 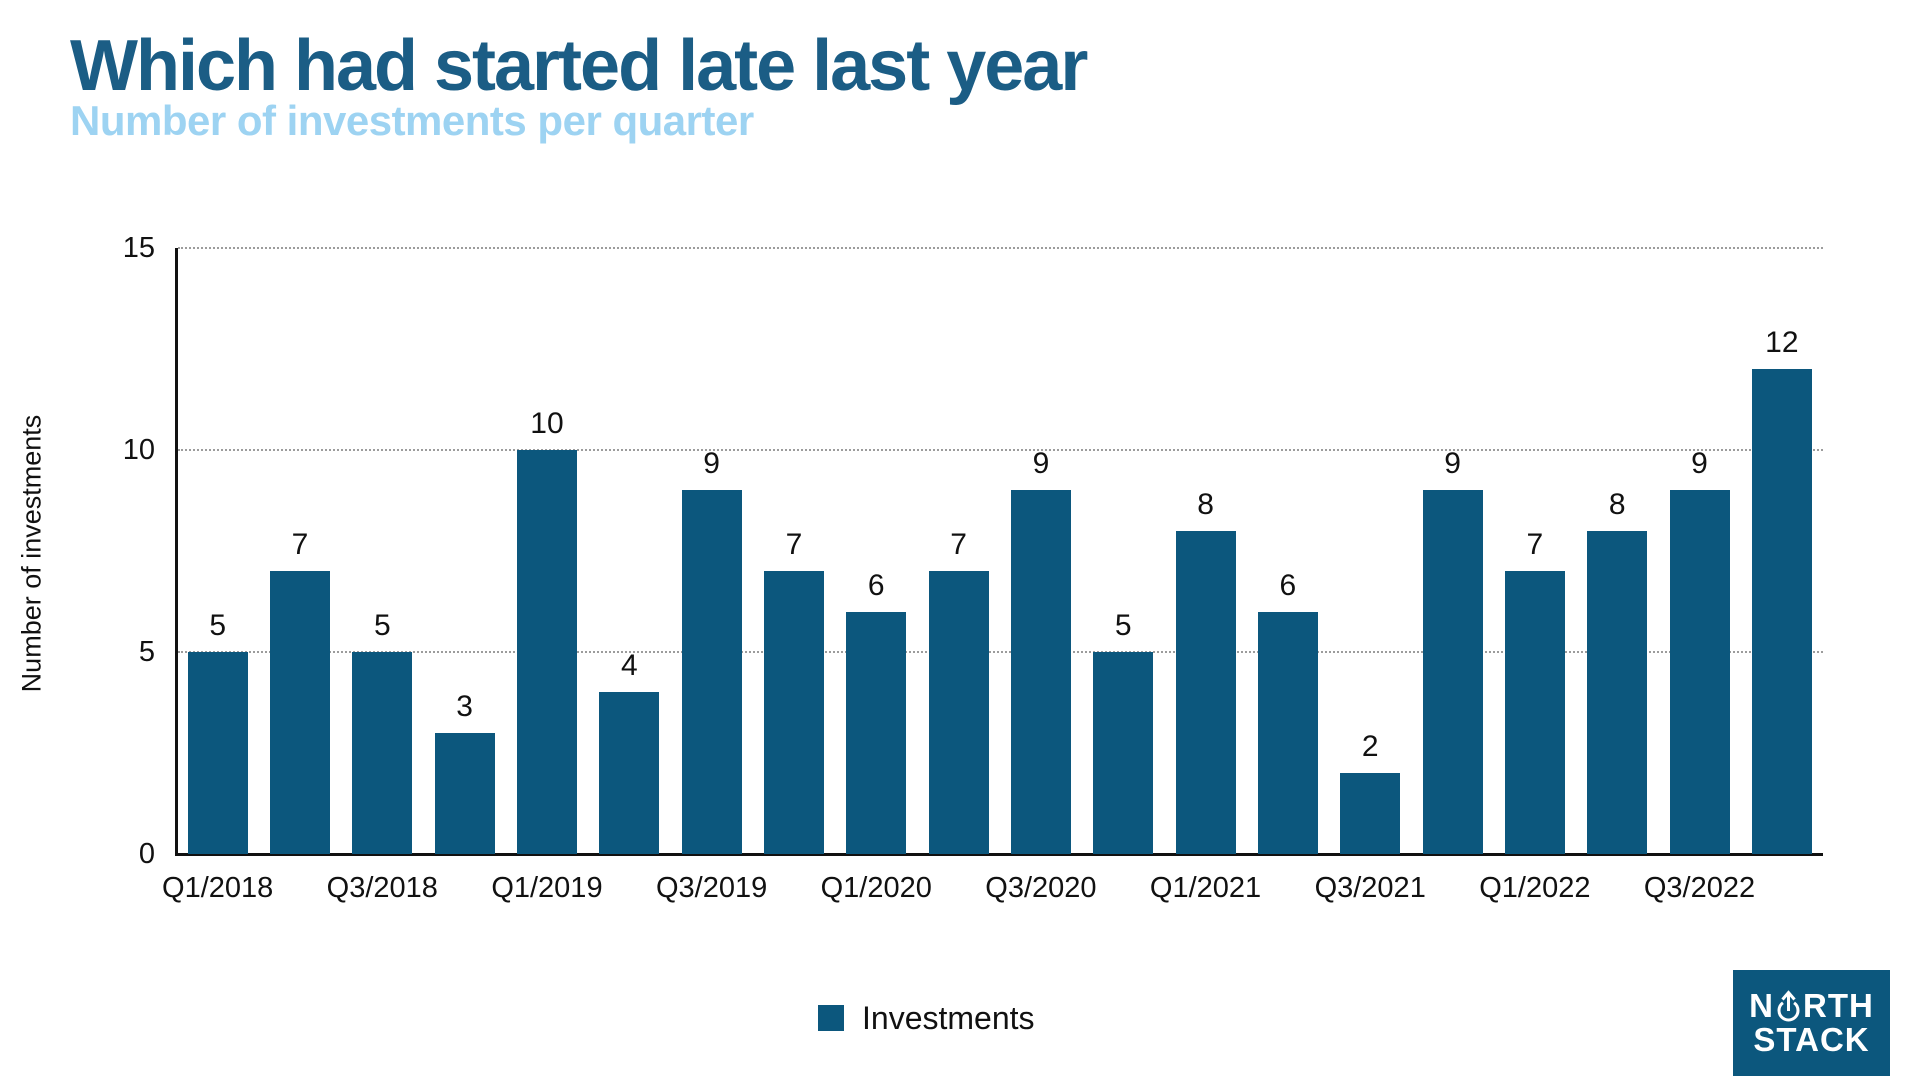 What do you see at coordinates (1811, 1039) in the screenshot?
I see `logo-line-2: STACK` at bounding box center [1811, 1039].